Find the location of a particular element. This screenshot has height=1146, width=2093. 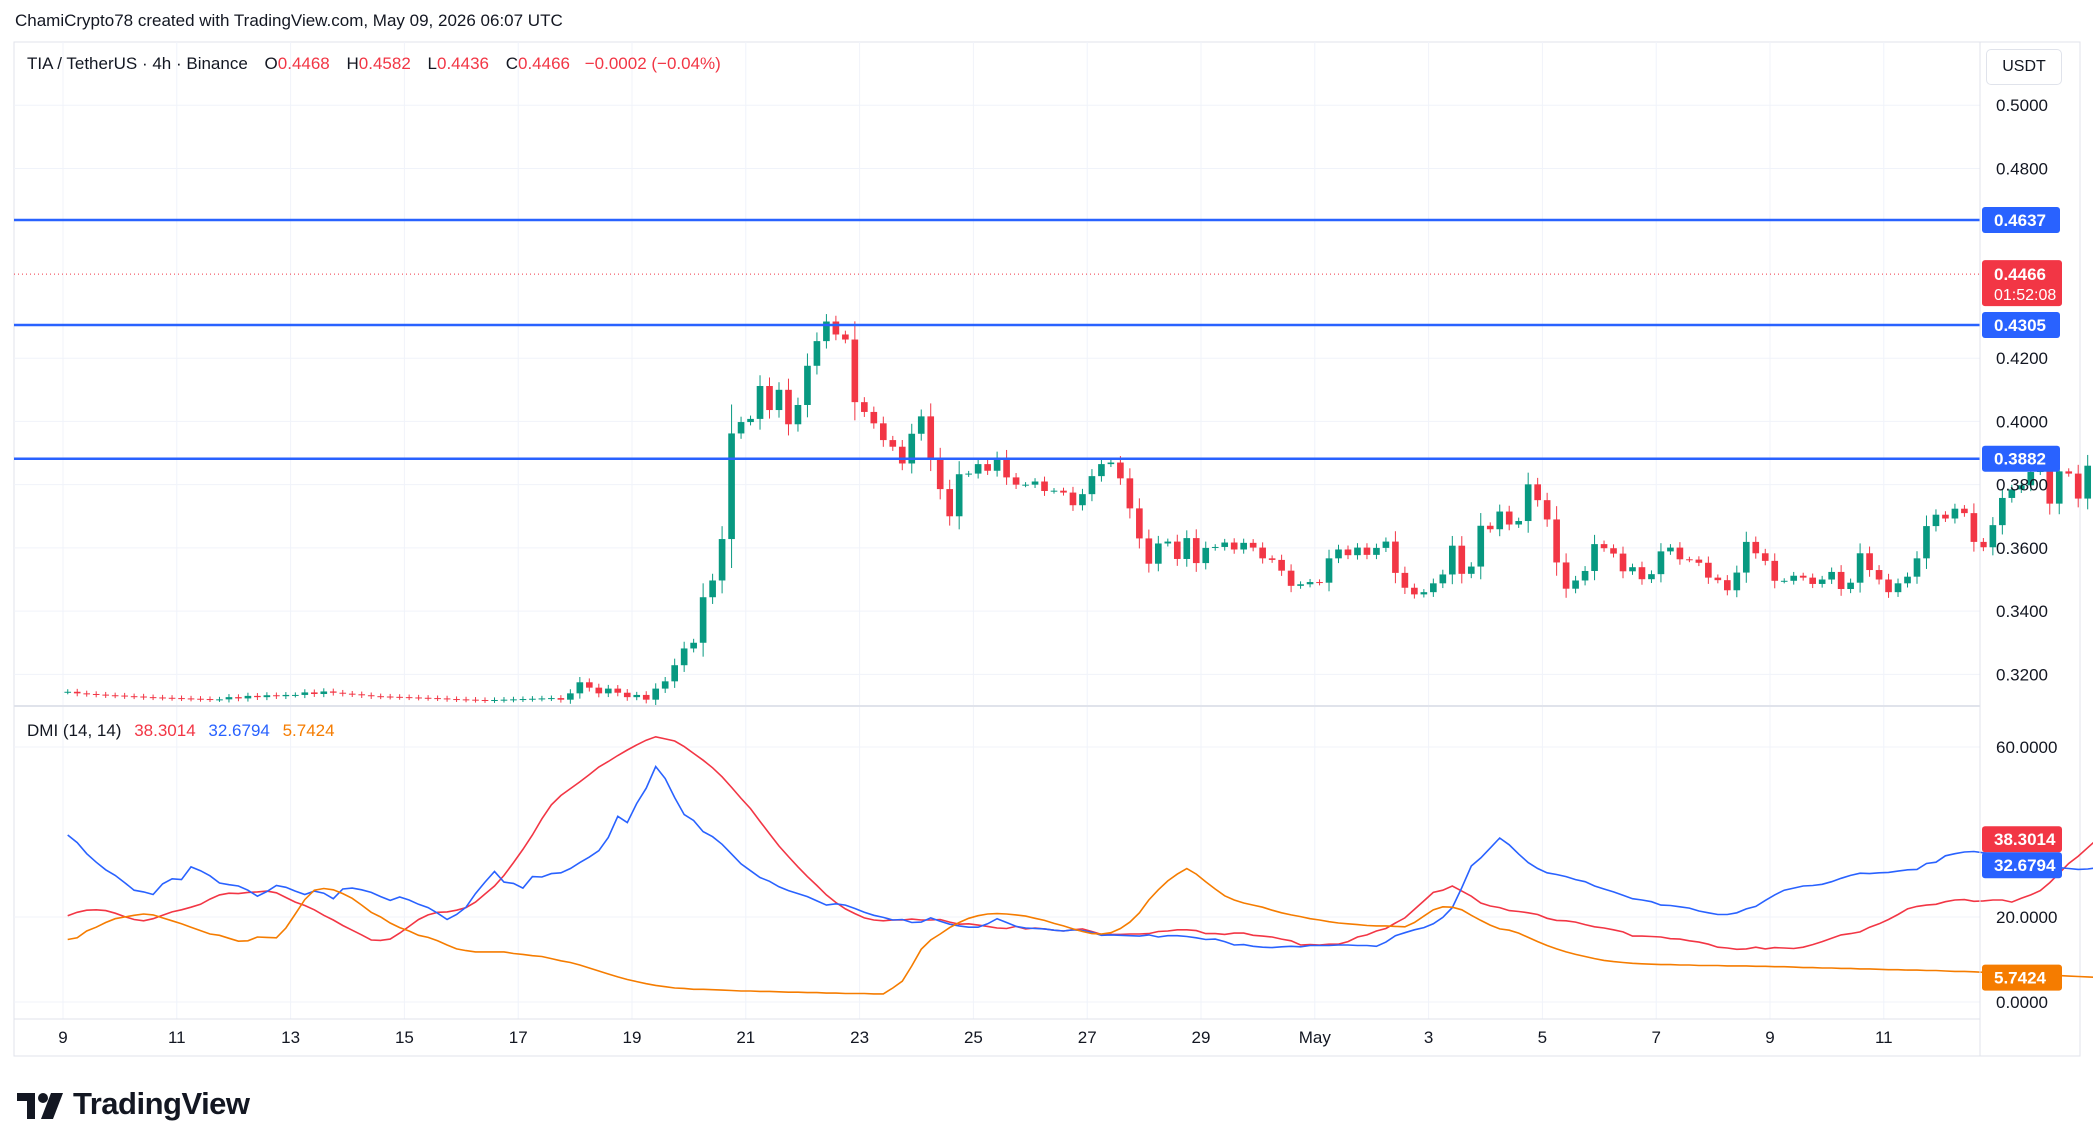

time-axis: 9 11 13 15 17 19 21 23 25 27 29 May 3 5 7 9 11 is located at coordinates (975, 1037).